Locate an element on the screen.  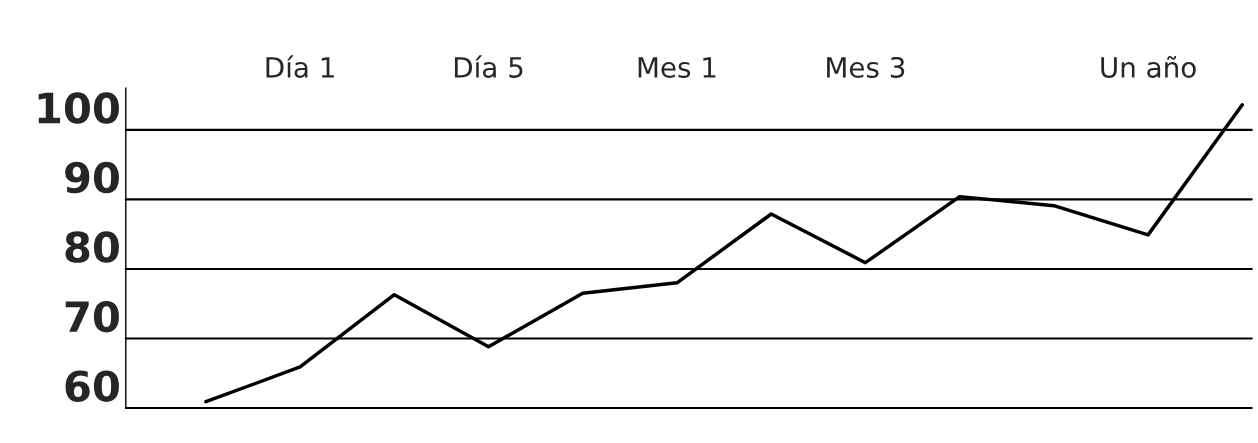
x-tick-label: Día 5 is located at coordinates (488, 66).